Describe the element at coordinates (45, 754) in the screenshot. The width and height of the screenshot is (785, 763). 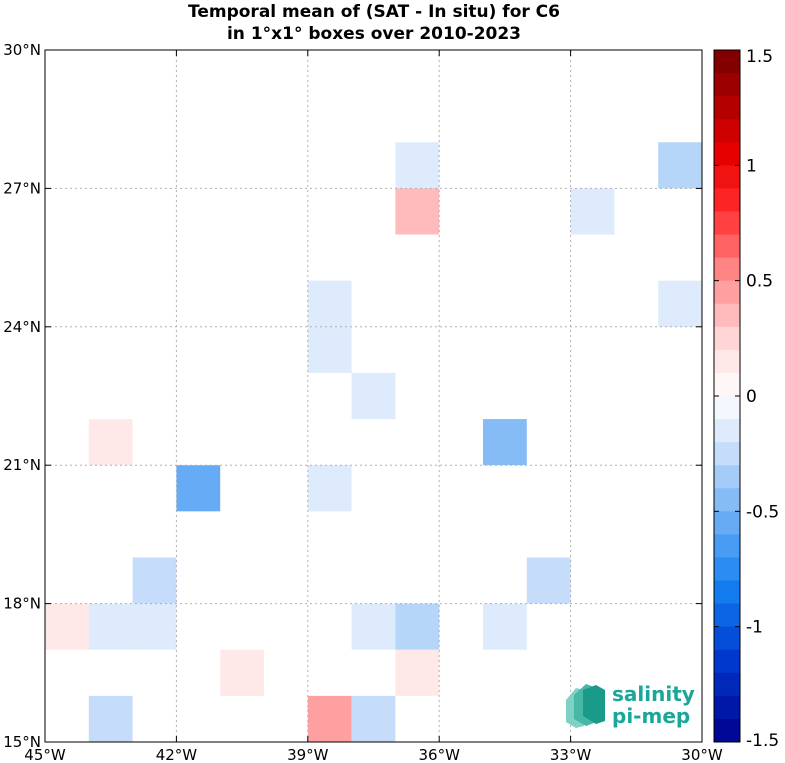
I see `x-tick-label: 45°W` at that location.